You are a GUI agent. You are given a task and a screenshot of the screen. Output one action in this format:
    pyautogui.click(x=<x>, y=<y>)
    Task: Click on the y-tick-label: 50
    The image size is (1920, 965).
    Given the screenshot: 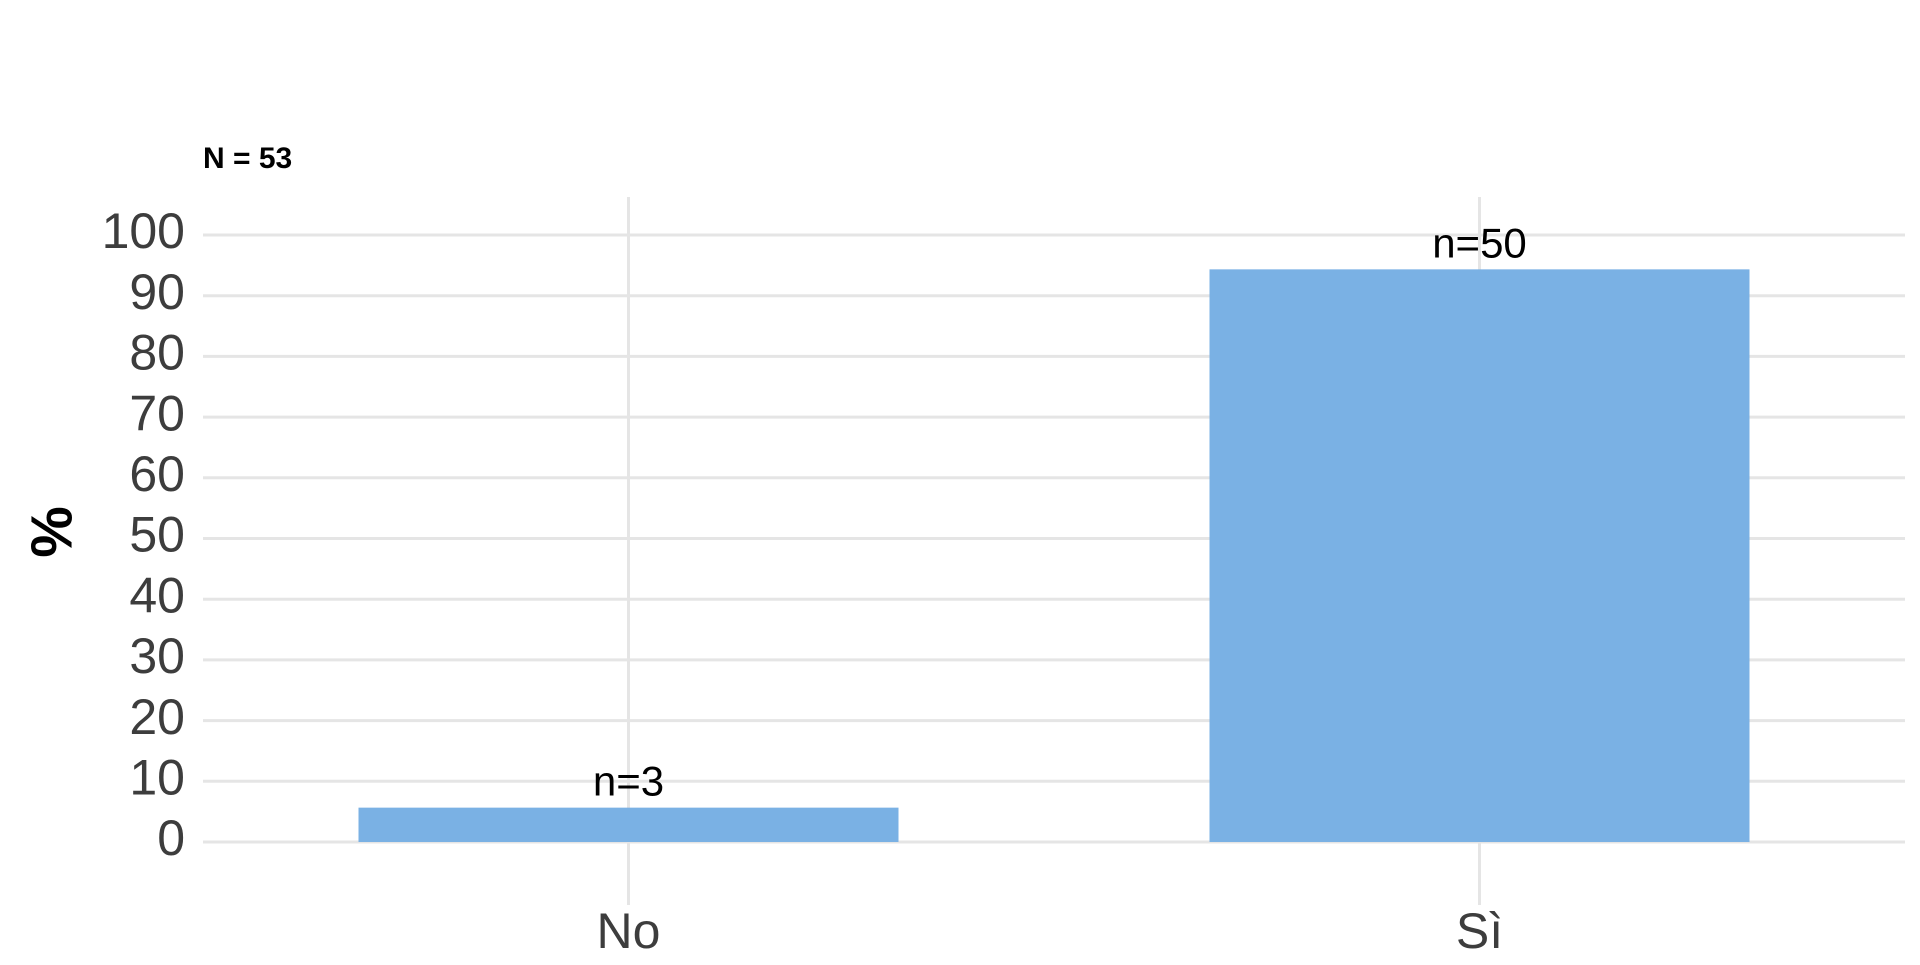 What is the action you would take?
    pyautogui.click(x=157, y=535)
    